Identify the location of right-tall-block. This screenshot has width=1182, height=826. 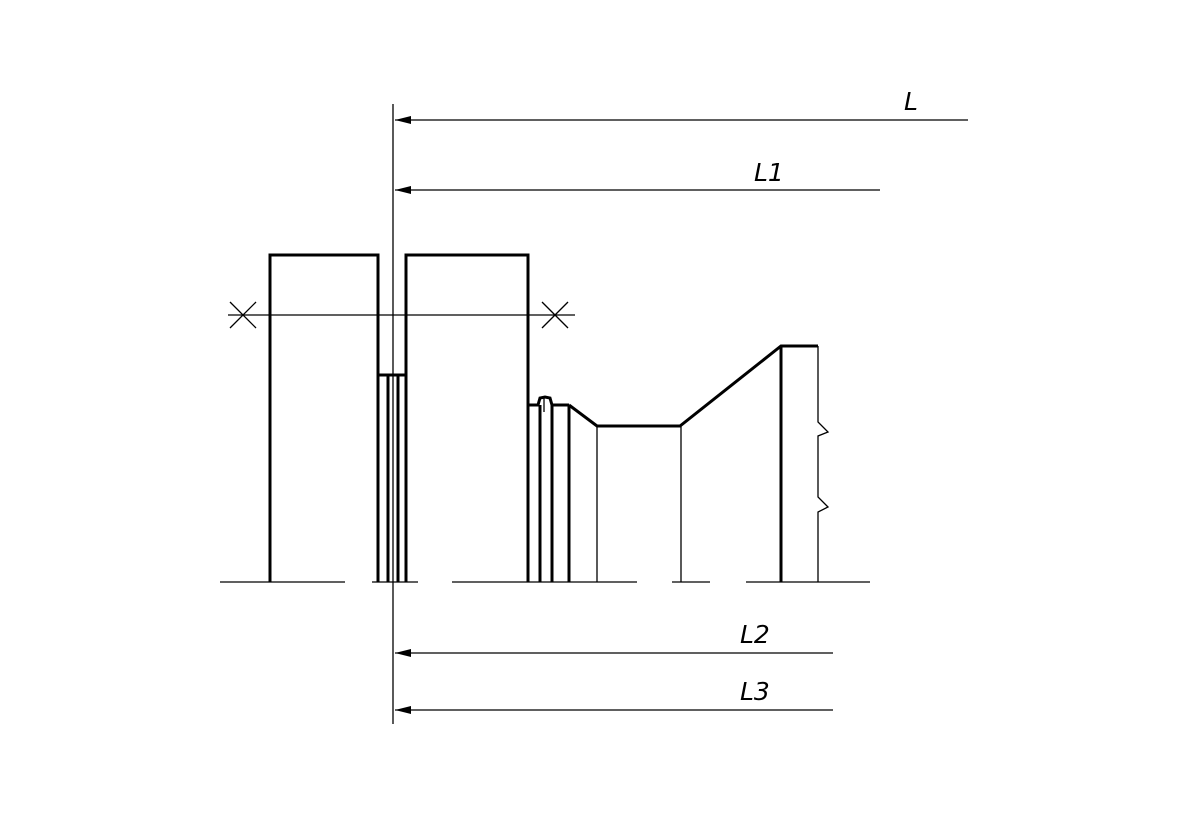
(467, 417).